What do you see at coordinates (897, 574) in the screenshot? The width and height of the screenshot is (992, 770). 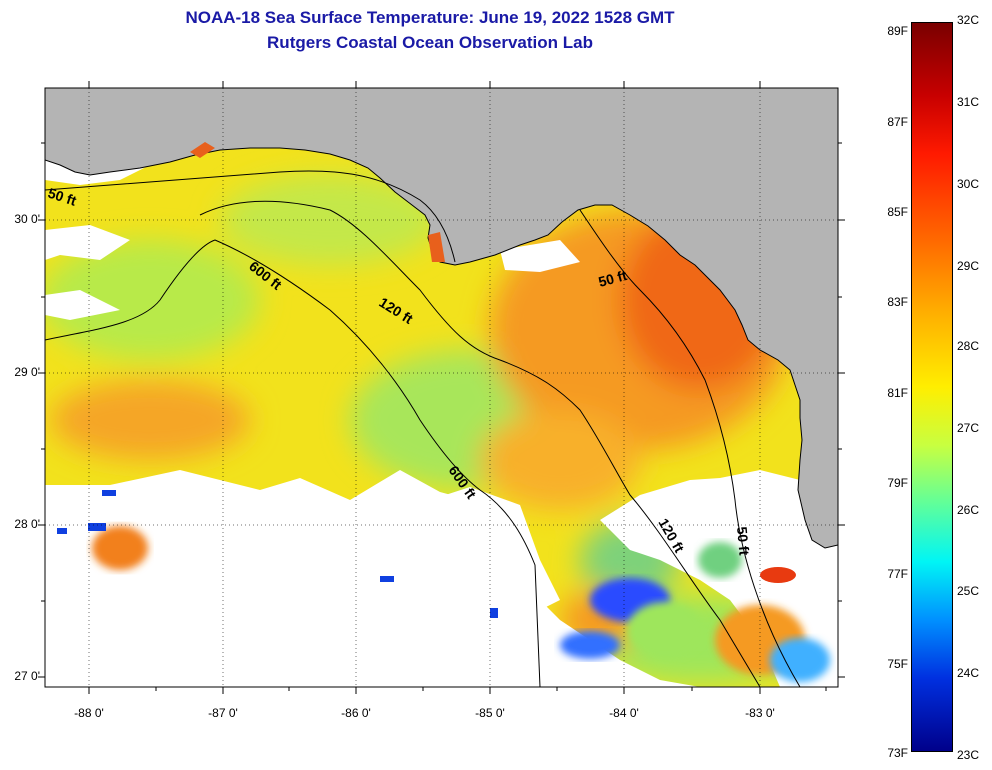 I see `colorbar-fahrenheit-label: 77F` at bounding box center [897, 574].